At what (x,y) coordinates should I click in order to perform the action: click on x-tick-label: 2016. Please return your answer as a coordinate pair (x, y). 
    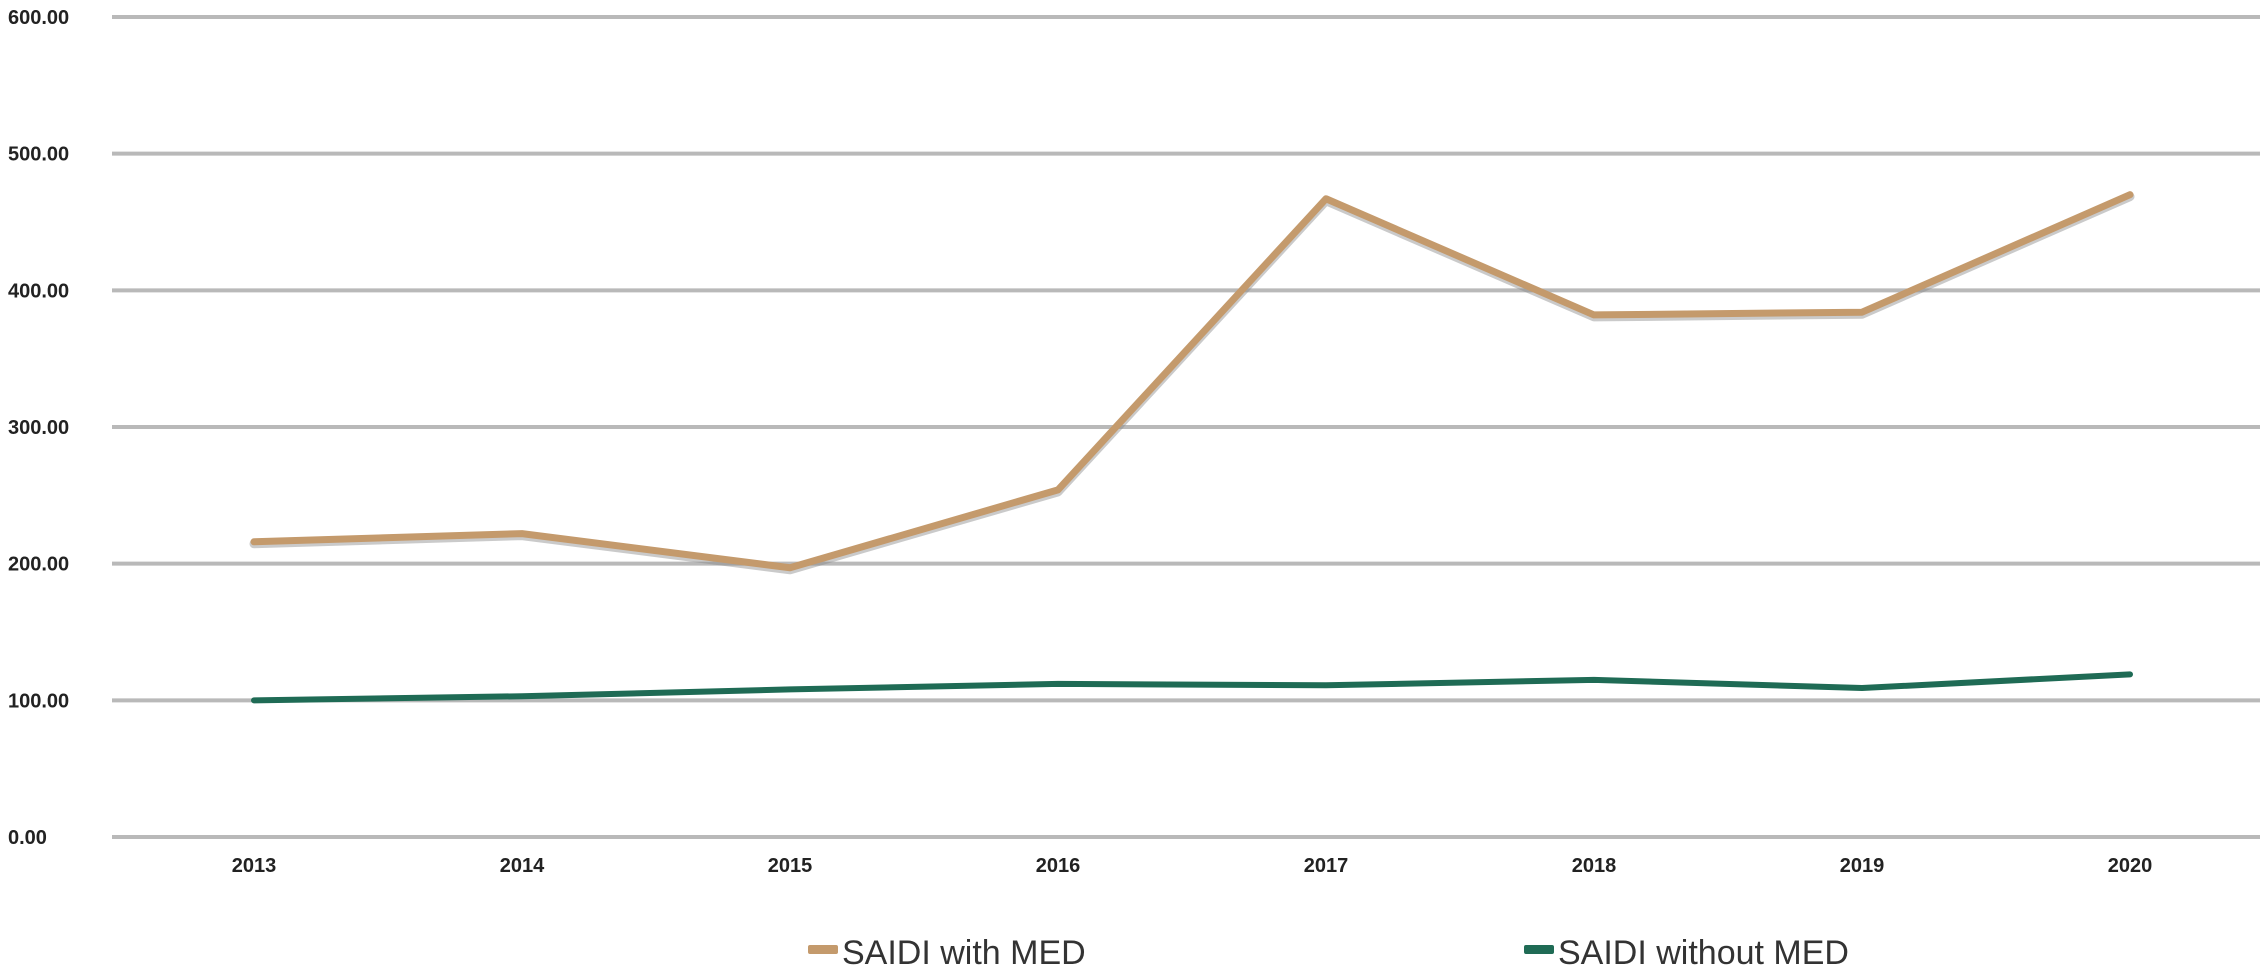
    Looking at the image, I should click on (1058, 866).